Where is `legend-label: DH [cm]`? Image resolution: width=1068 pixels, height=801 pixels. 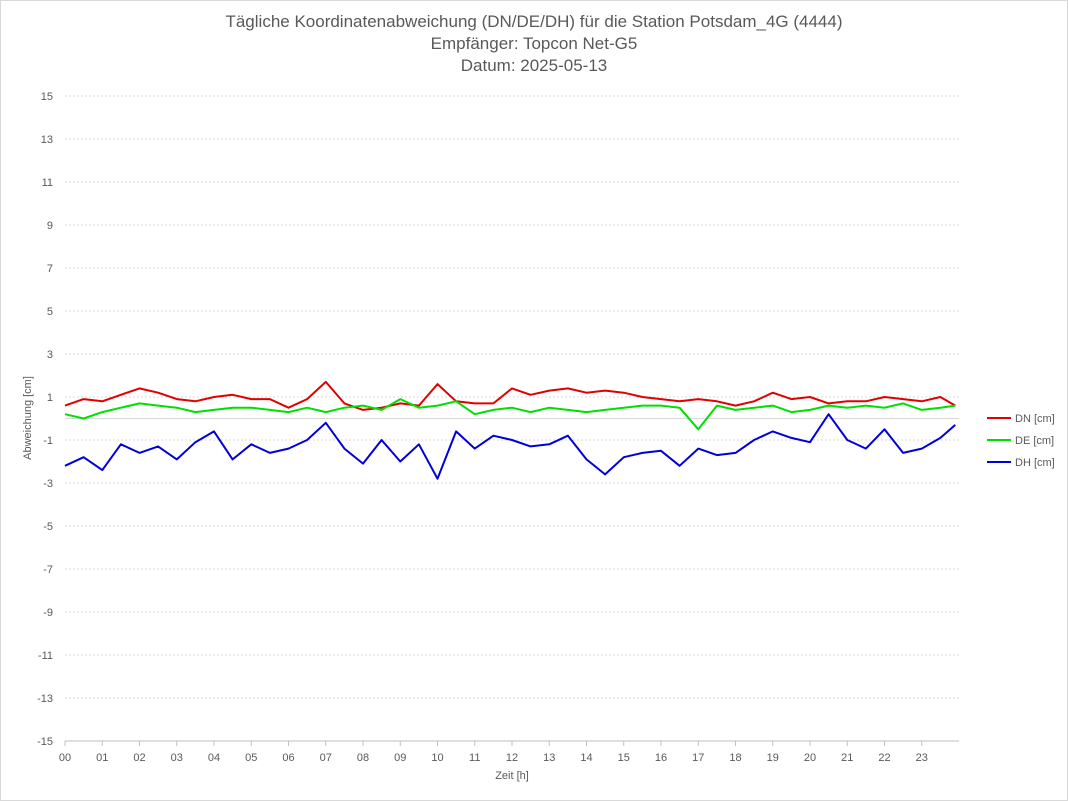 legend-label: DH [cm] is located at coordinates (1035, 463).